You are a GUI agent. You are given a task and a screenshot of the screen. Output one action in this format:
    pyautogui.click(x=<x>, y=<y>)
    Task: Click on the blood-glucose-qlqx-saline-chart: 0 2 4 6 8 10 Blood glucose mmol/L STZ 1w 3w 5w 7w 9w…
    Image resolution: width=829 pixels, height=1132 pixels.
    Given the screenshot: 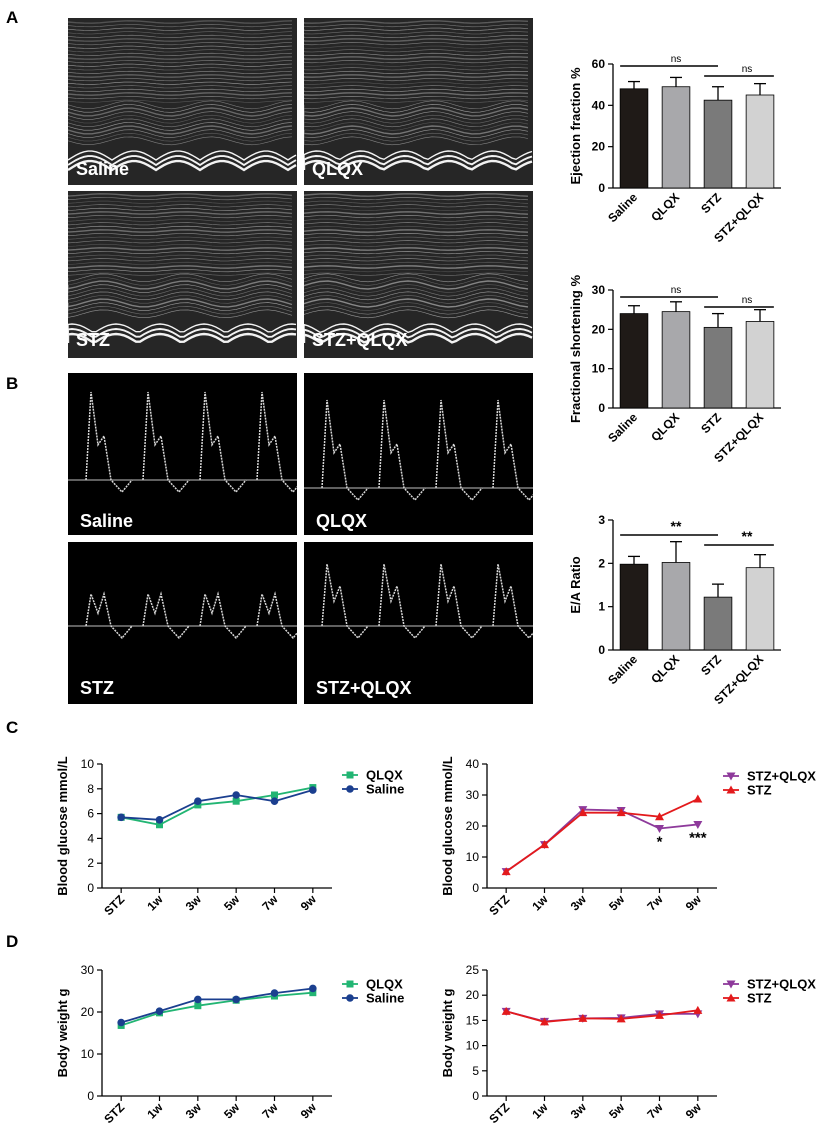 What is the action you would take?
    pyautogui.click(x=229, y=837)
    